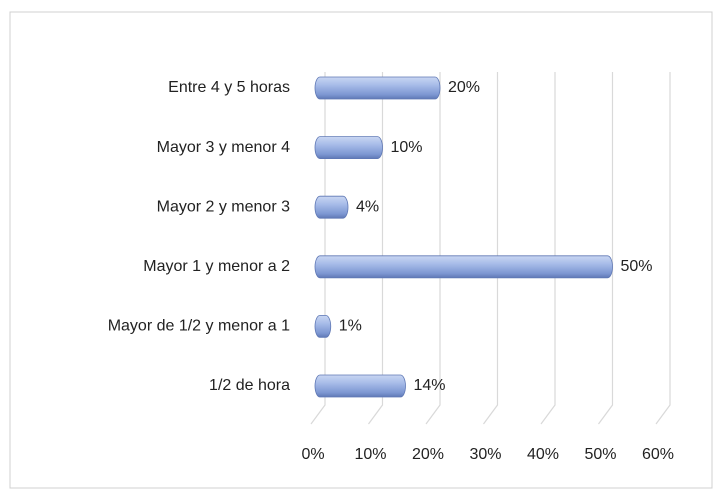  What do you see at coordinates (637, 266) in the screenshot?
I see `data-label: 50%` at bounding box center [637, 266].